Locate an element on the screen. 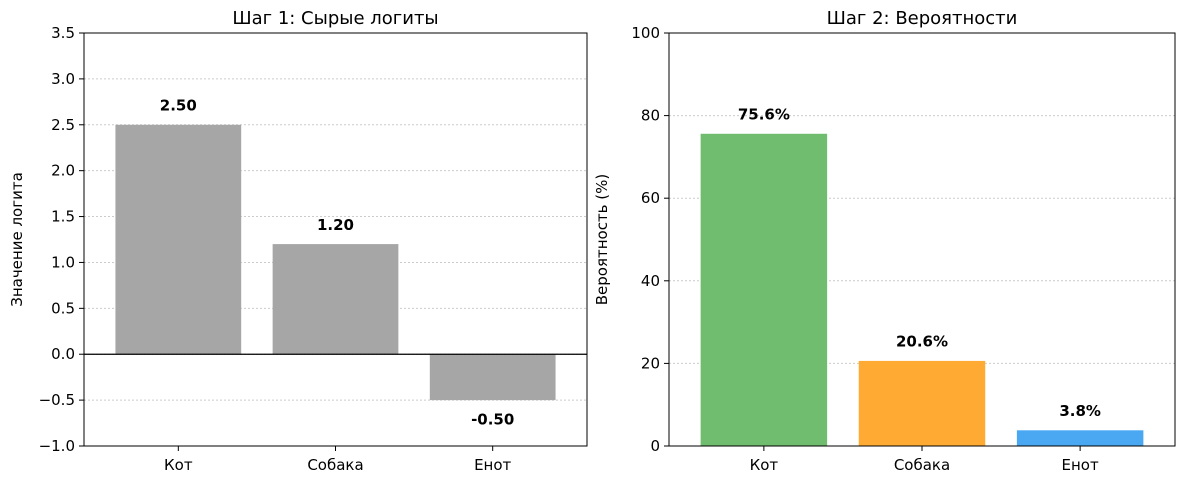 This screenshot has width=1183, height=484. data-label: 20.6% is located at coordinates (922, 342).